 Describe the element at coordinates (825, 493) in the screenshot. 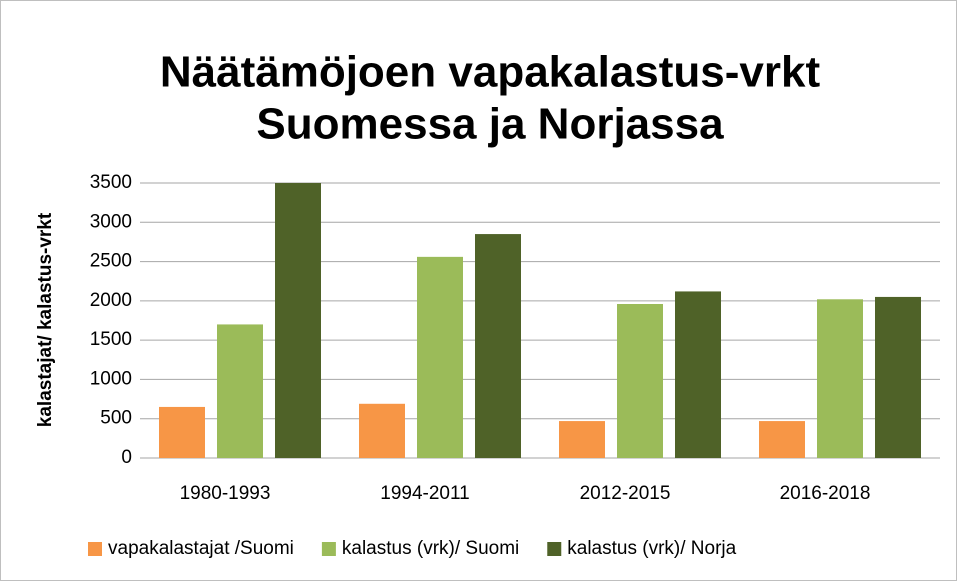

I see `x-tick-label: 2016-2018` at that location.